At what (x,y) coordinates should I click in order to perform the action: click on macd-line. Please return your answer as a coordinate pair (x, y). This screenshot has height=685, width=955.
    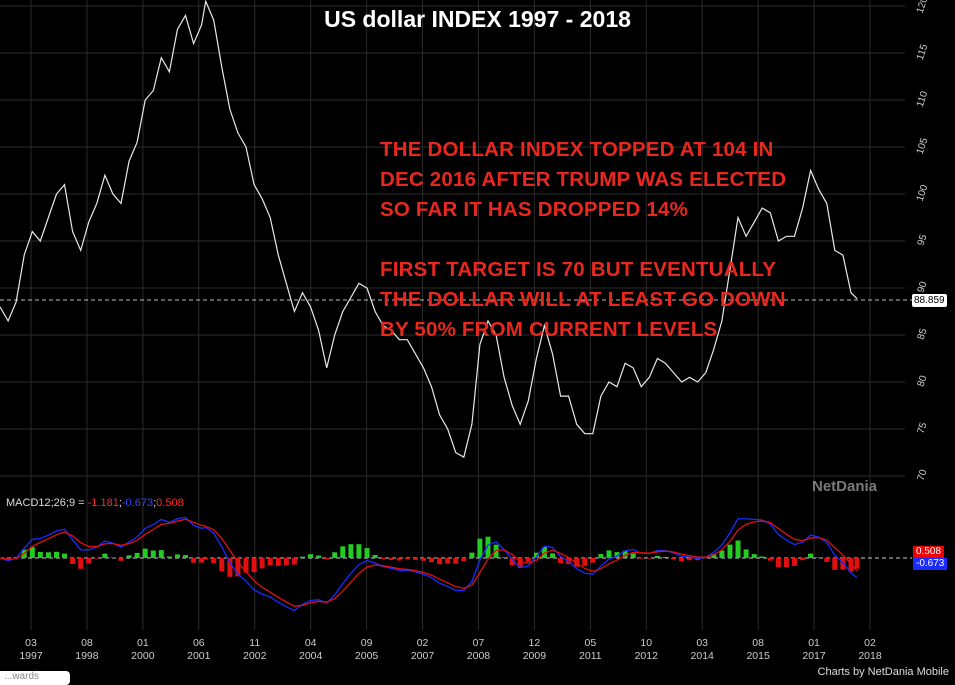
    Looking at the image, I should click on (428, 563).